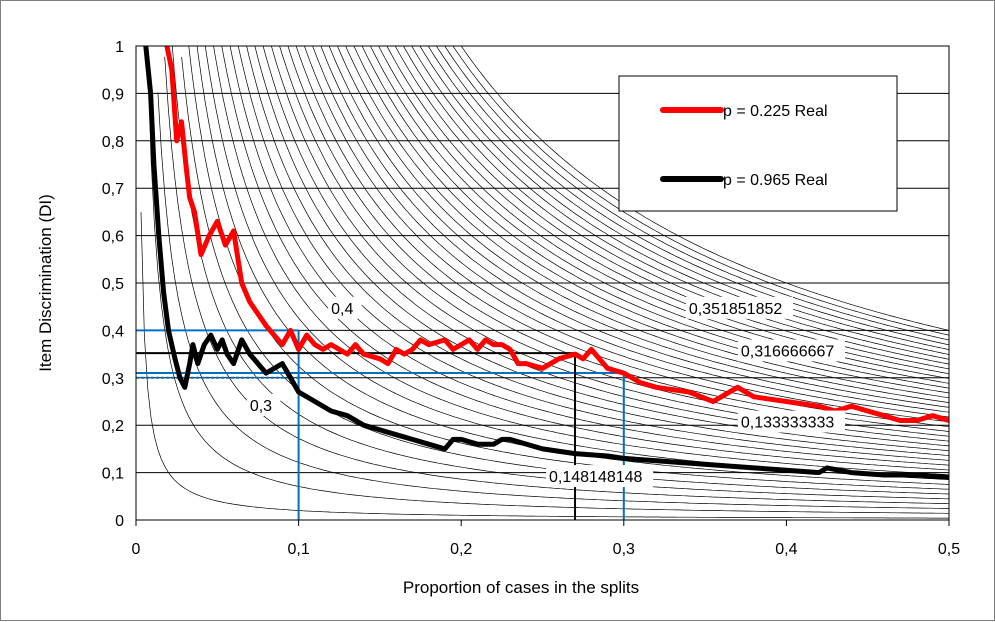 Image resolution: width=995 pixels, height=622 pixels. What do you see at coordinates (736, 309) in the screenshot?
I see `annotation-label: 0,351851852` at bounding box center [736, 309].